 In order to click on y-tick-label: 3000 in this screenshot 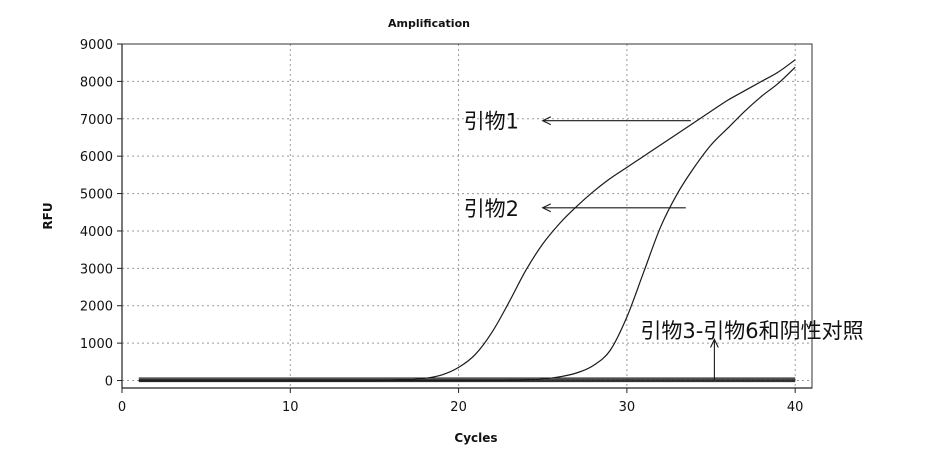, I will do `click(96, 269)`.